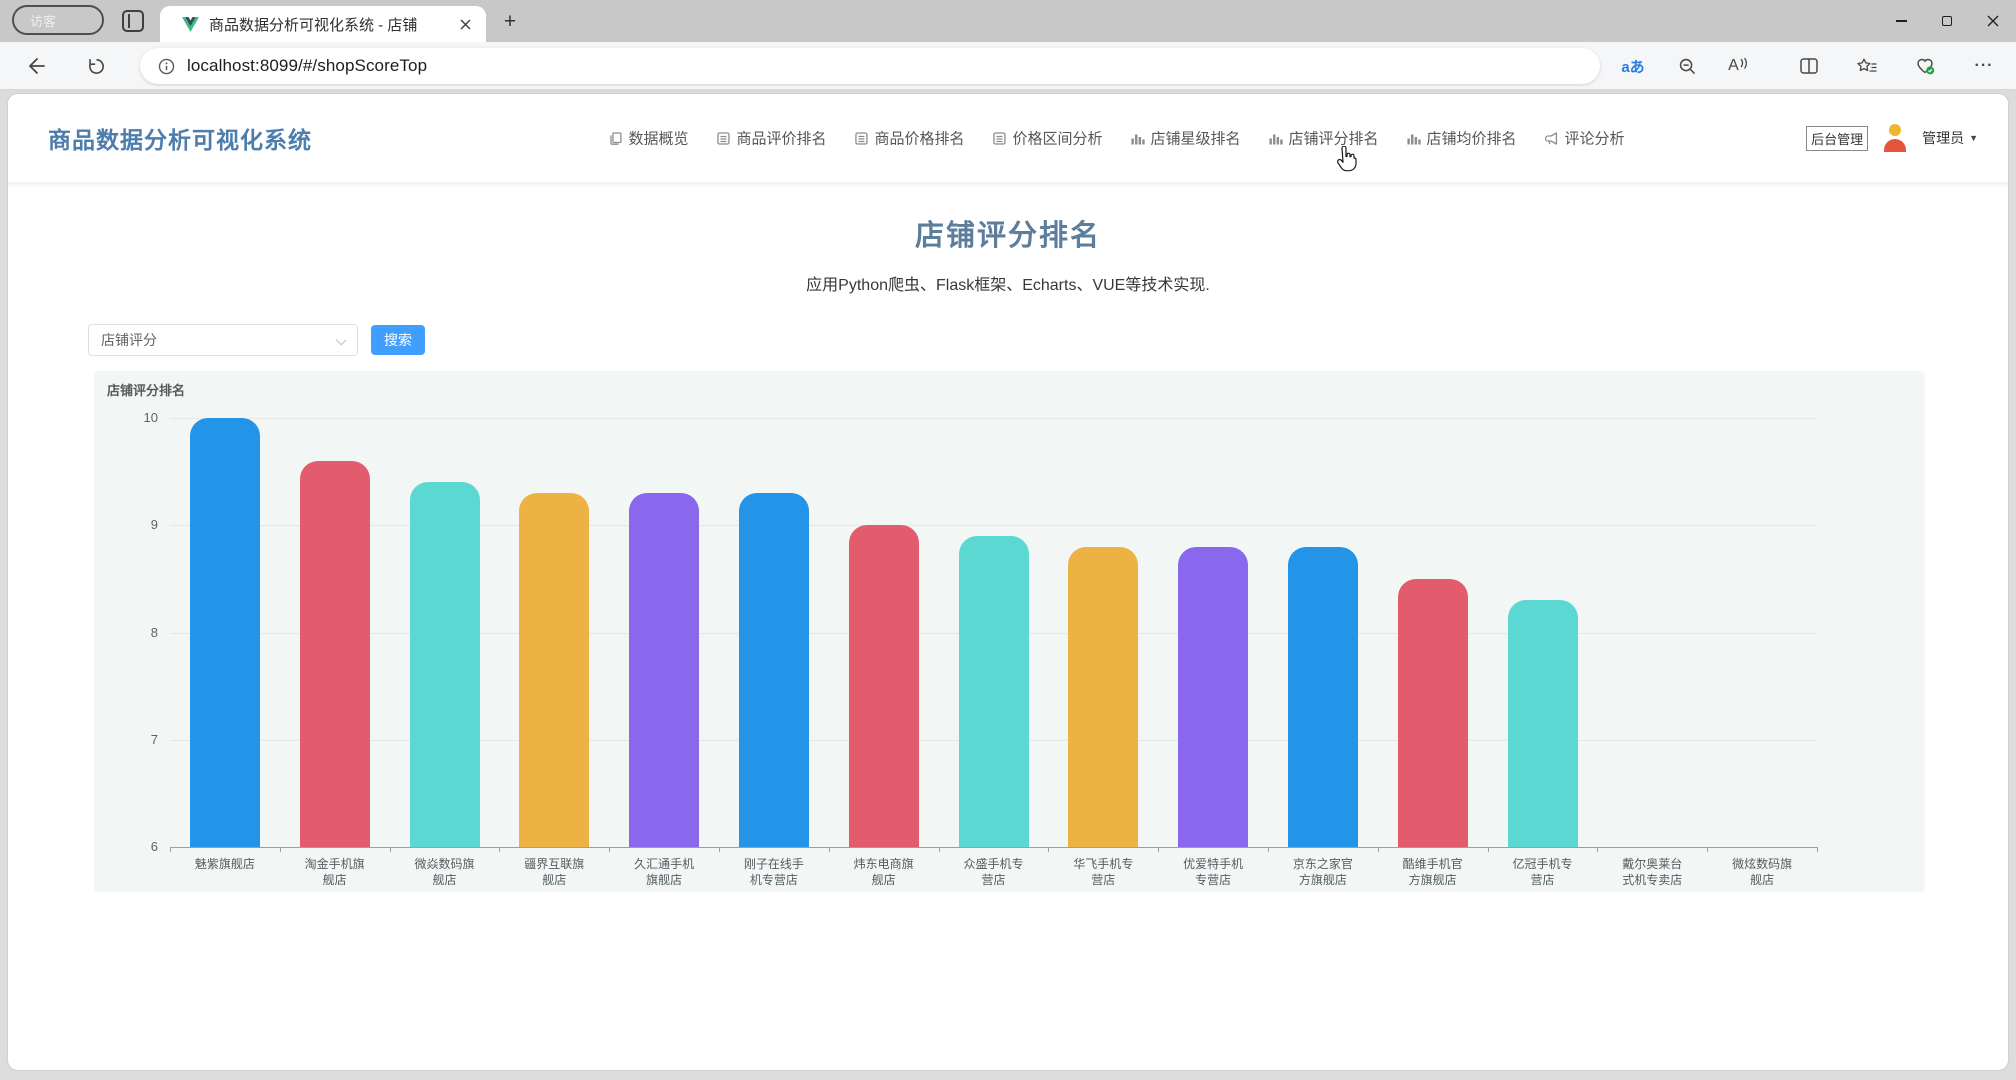 The image size is (2016, 1080). Describe the element at coordinates (224, 864) in the screenshot. I see `x-axis-label: 魅紫旗舰店` at that location.